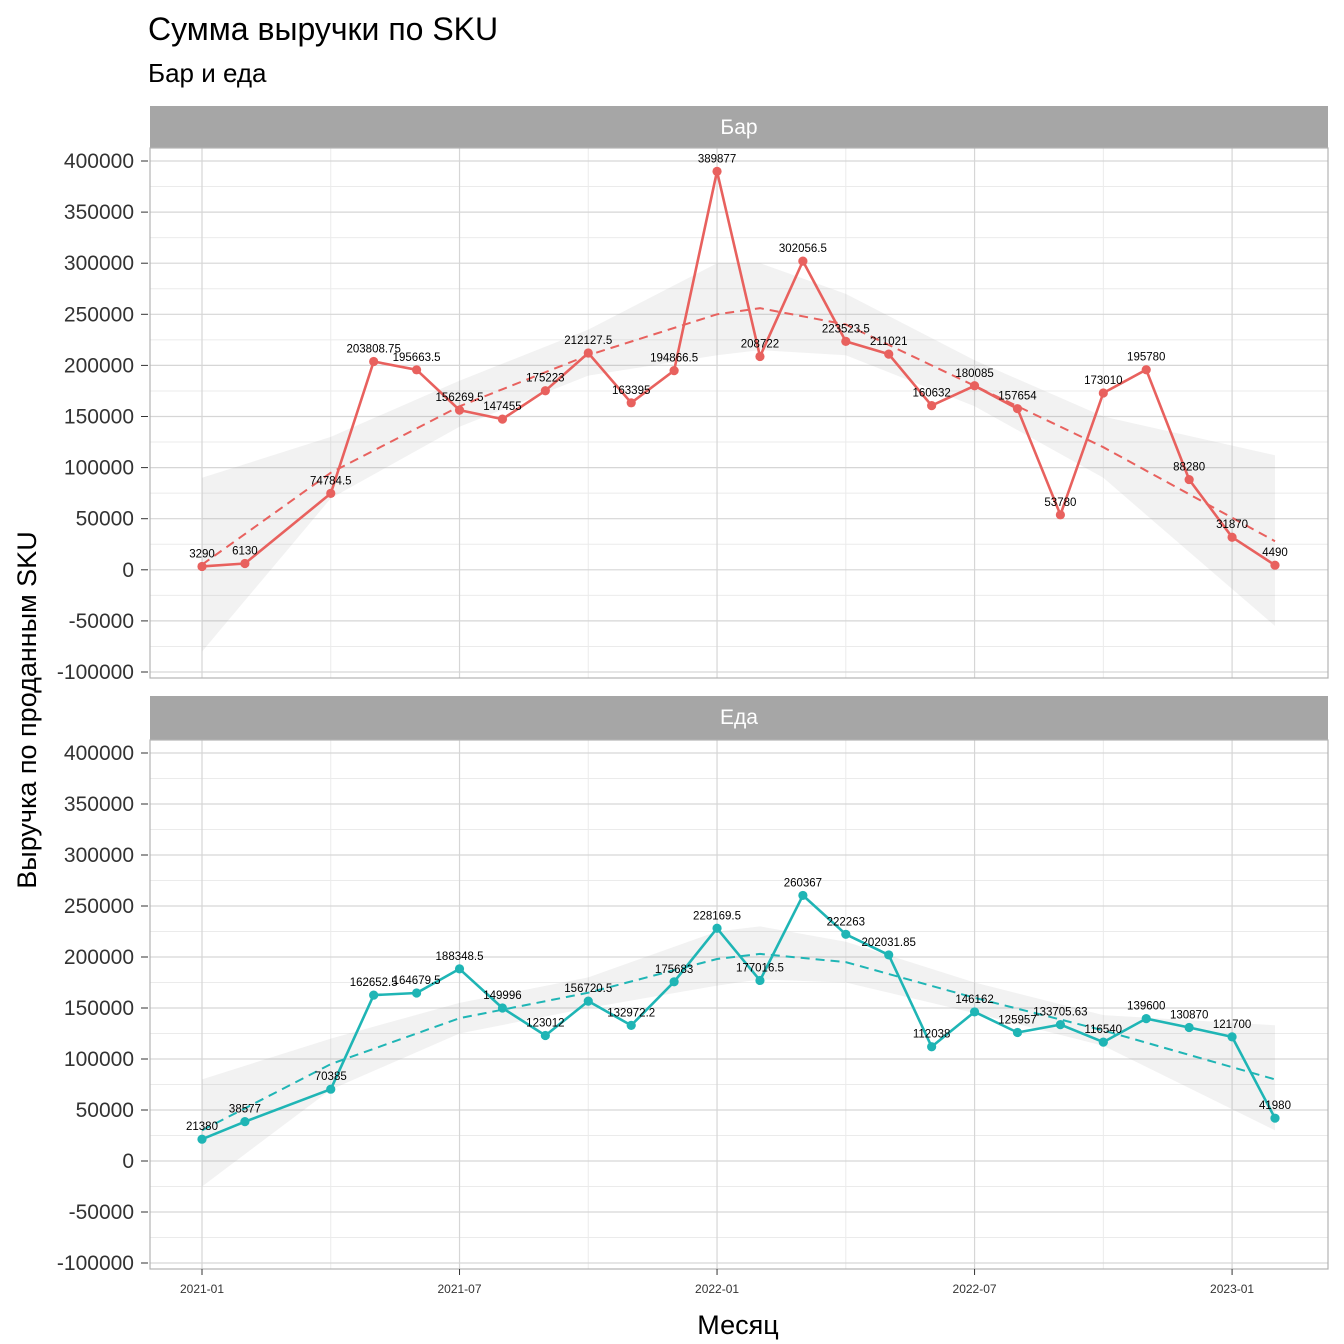 The image size is (1344, 1344). Describe the element at coordinates (202, 1289) in the screenshot. I see `x-tick-label: 2021-01` at that location.